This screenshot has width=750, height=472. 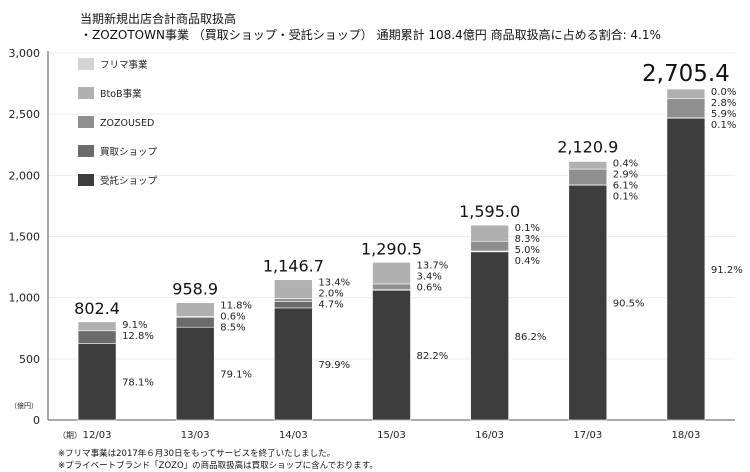 I want to click on x-axis-unit: （期）, so click(x=70, y=435).